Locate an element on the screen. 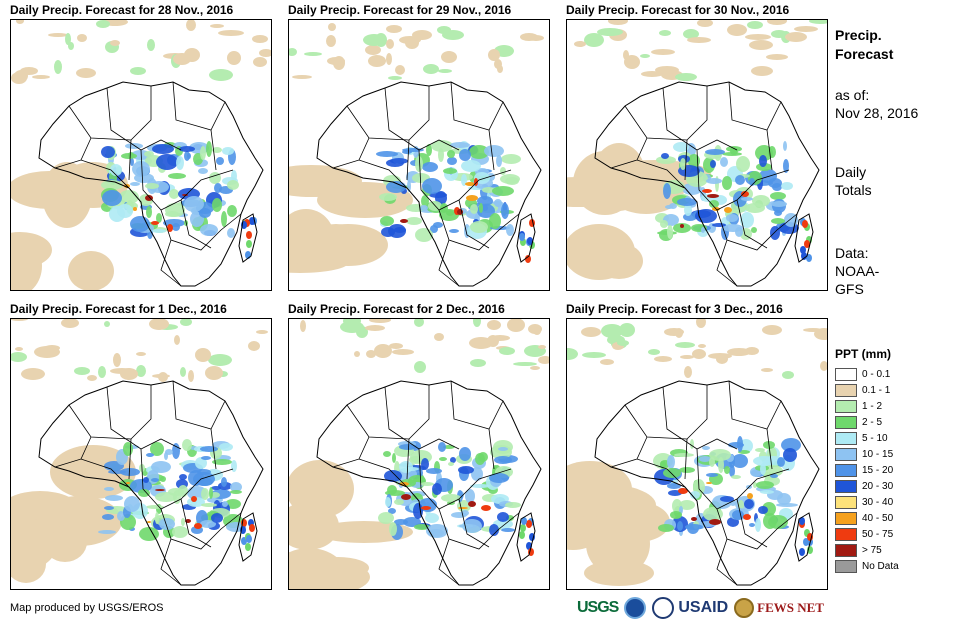 The image size is (967, 626). legend-item: 50 - 75 is located at coordinates (867, 534).